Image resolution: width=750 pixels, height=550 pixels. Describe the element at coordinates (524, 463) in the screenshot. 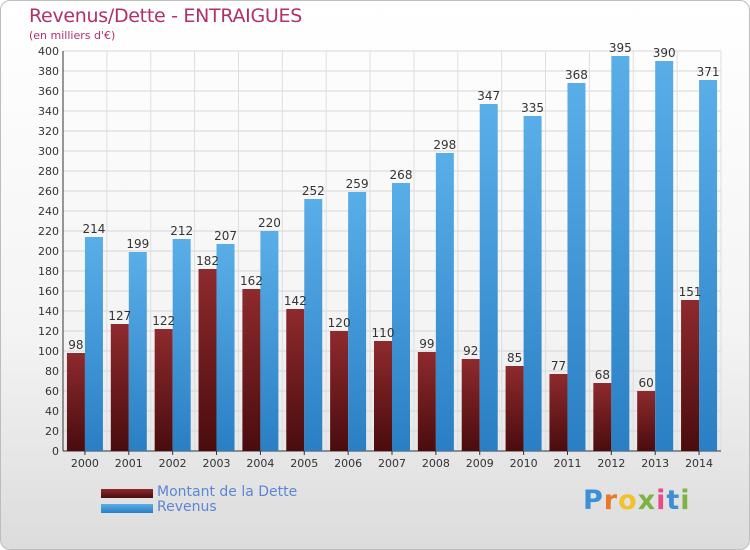

I see `x-tick-label: 2010` at that location.